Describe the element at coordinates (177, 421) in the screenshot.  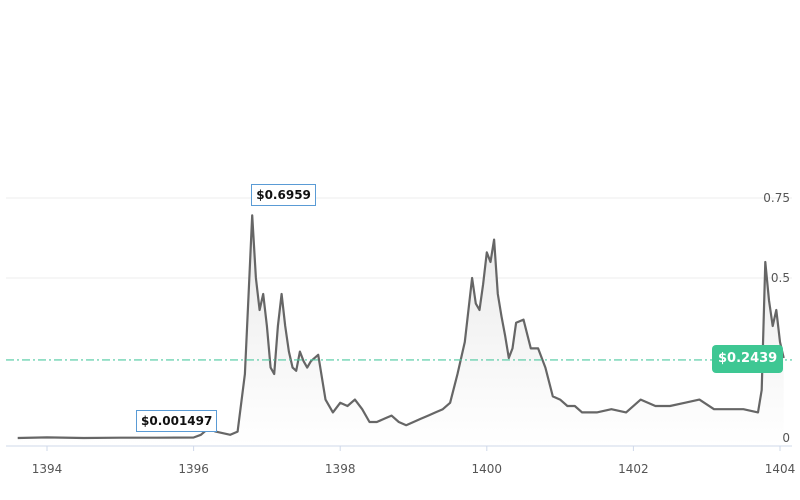
I see `start-price-label: $0.001497` at that location.